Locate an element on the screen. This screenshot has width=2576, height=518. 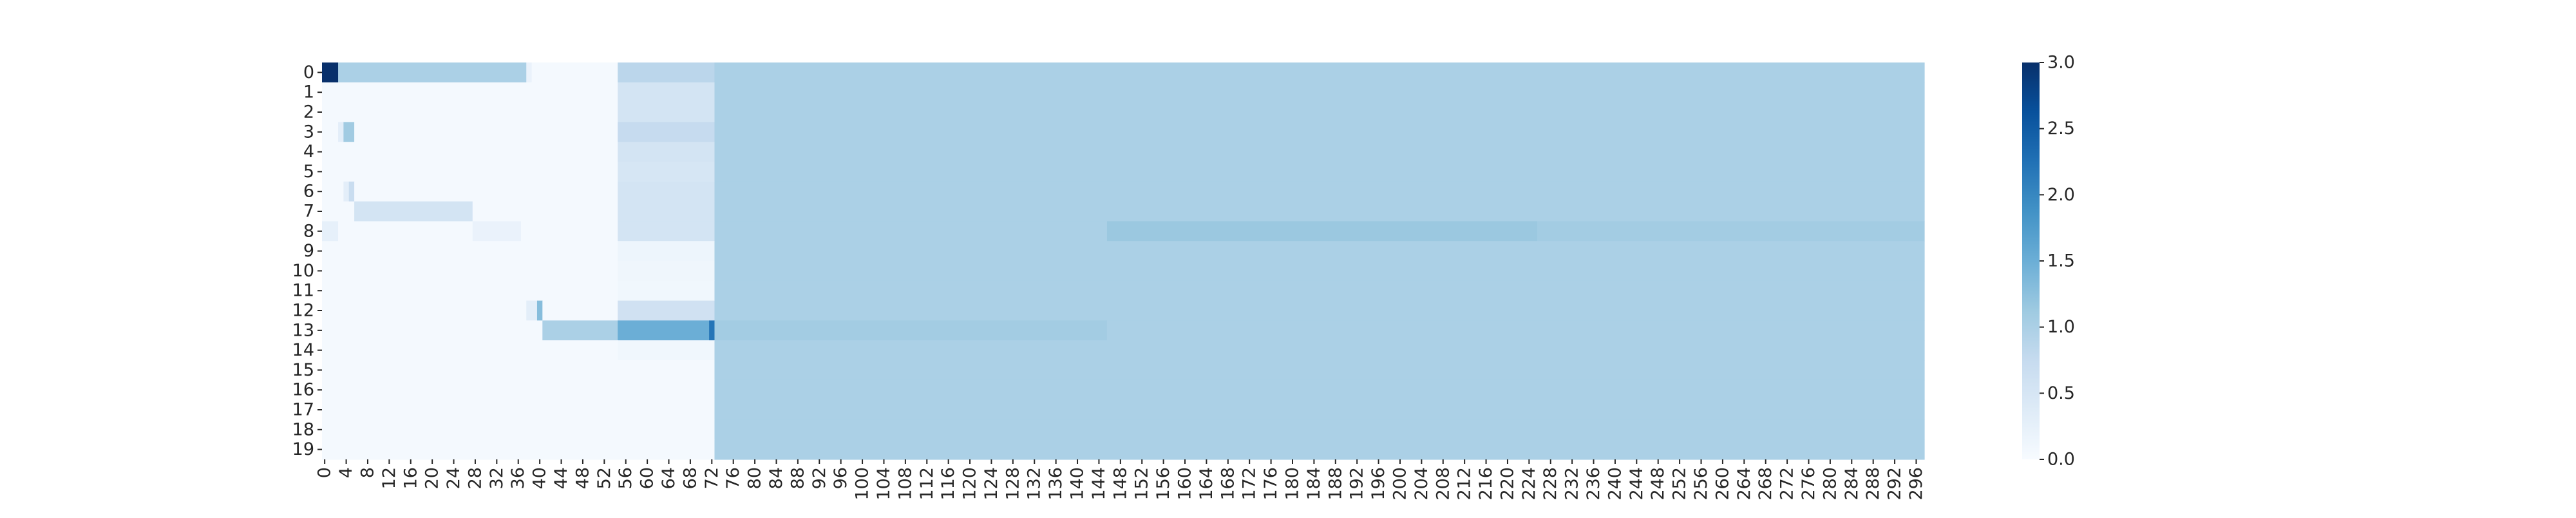
x-tick-label: 280 is located at coordinates (1830, 484).